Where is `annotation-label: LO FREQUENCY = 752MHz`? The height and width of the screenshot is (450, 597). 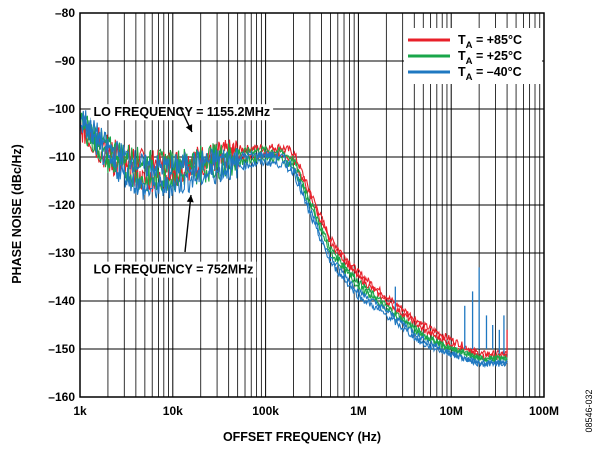
annotation-label: LO FREQUENCY = 752MHz is located at coordinates (174, 270).